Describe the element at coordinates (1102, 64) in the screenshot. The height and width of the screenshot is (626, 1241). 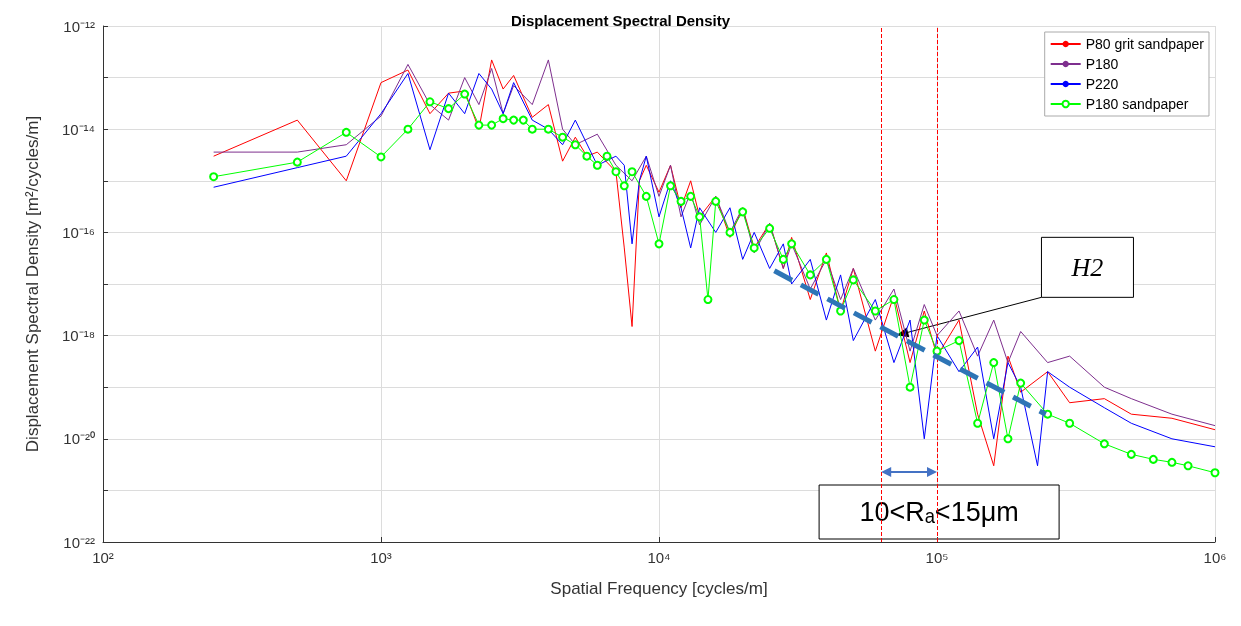
I see `legend-label: P180` at that location.